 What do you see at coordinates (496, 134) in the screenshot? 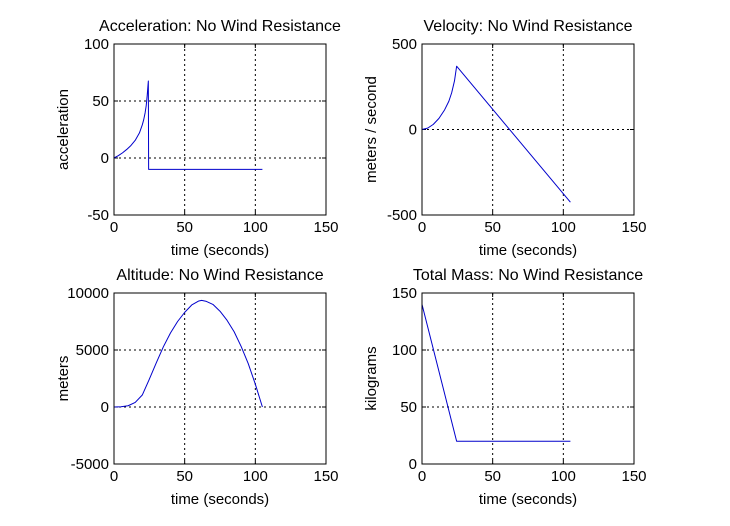
I see `series-line-velocity` at bounding box center [496, 134].